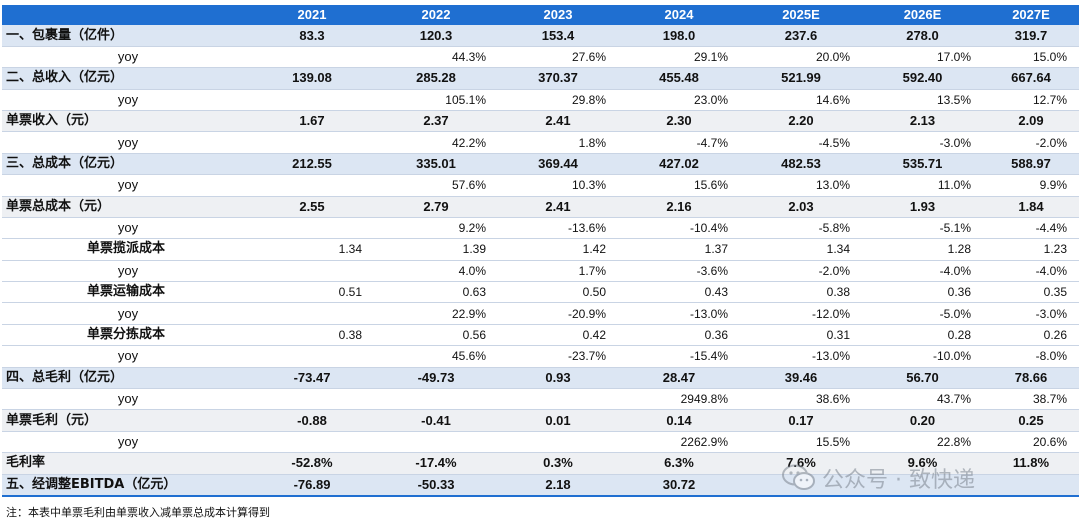 This screenshot has width=1080, height=523. What do you see at coordinates (558, 142) in the screenshot?
I see `cell-2023: 1.8%` at bounding box center [558, 142].